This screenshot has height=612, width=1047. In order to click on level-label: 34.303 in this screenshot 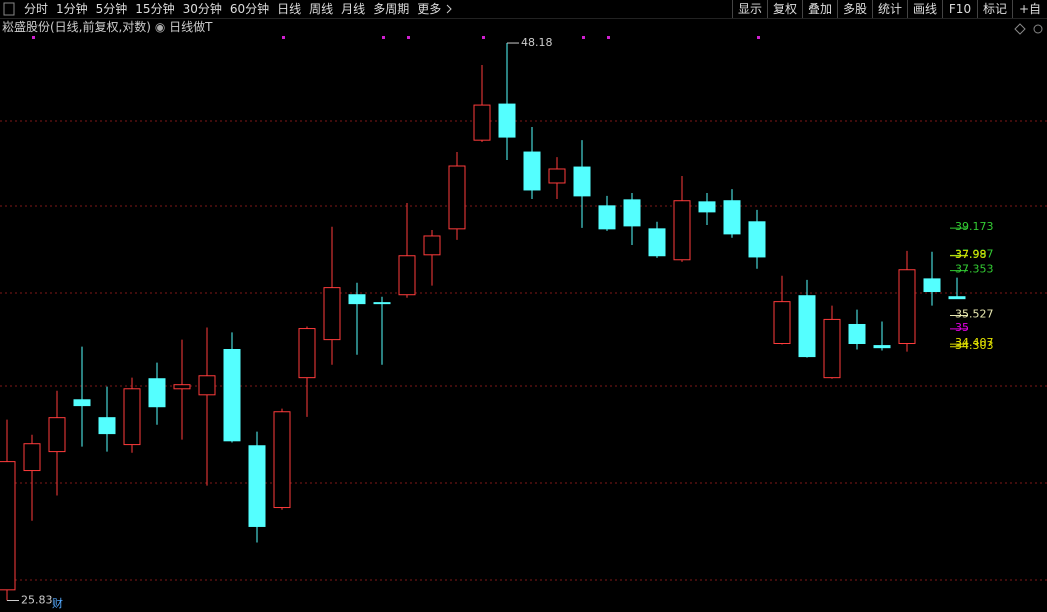, I will do `click(974, 345)`.